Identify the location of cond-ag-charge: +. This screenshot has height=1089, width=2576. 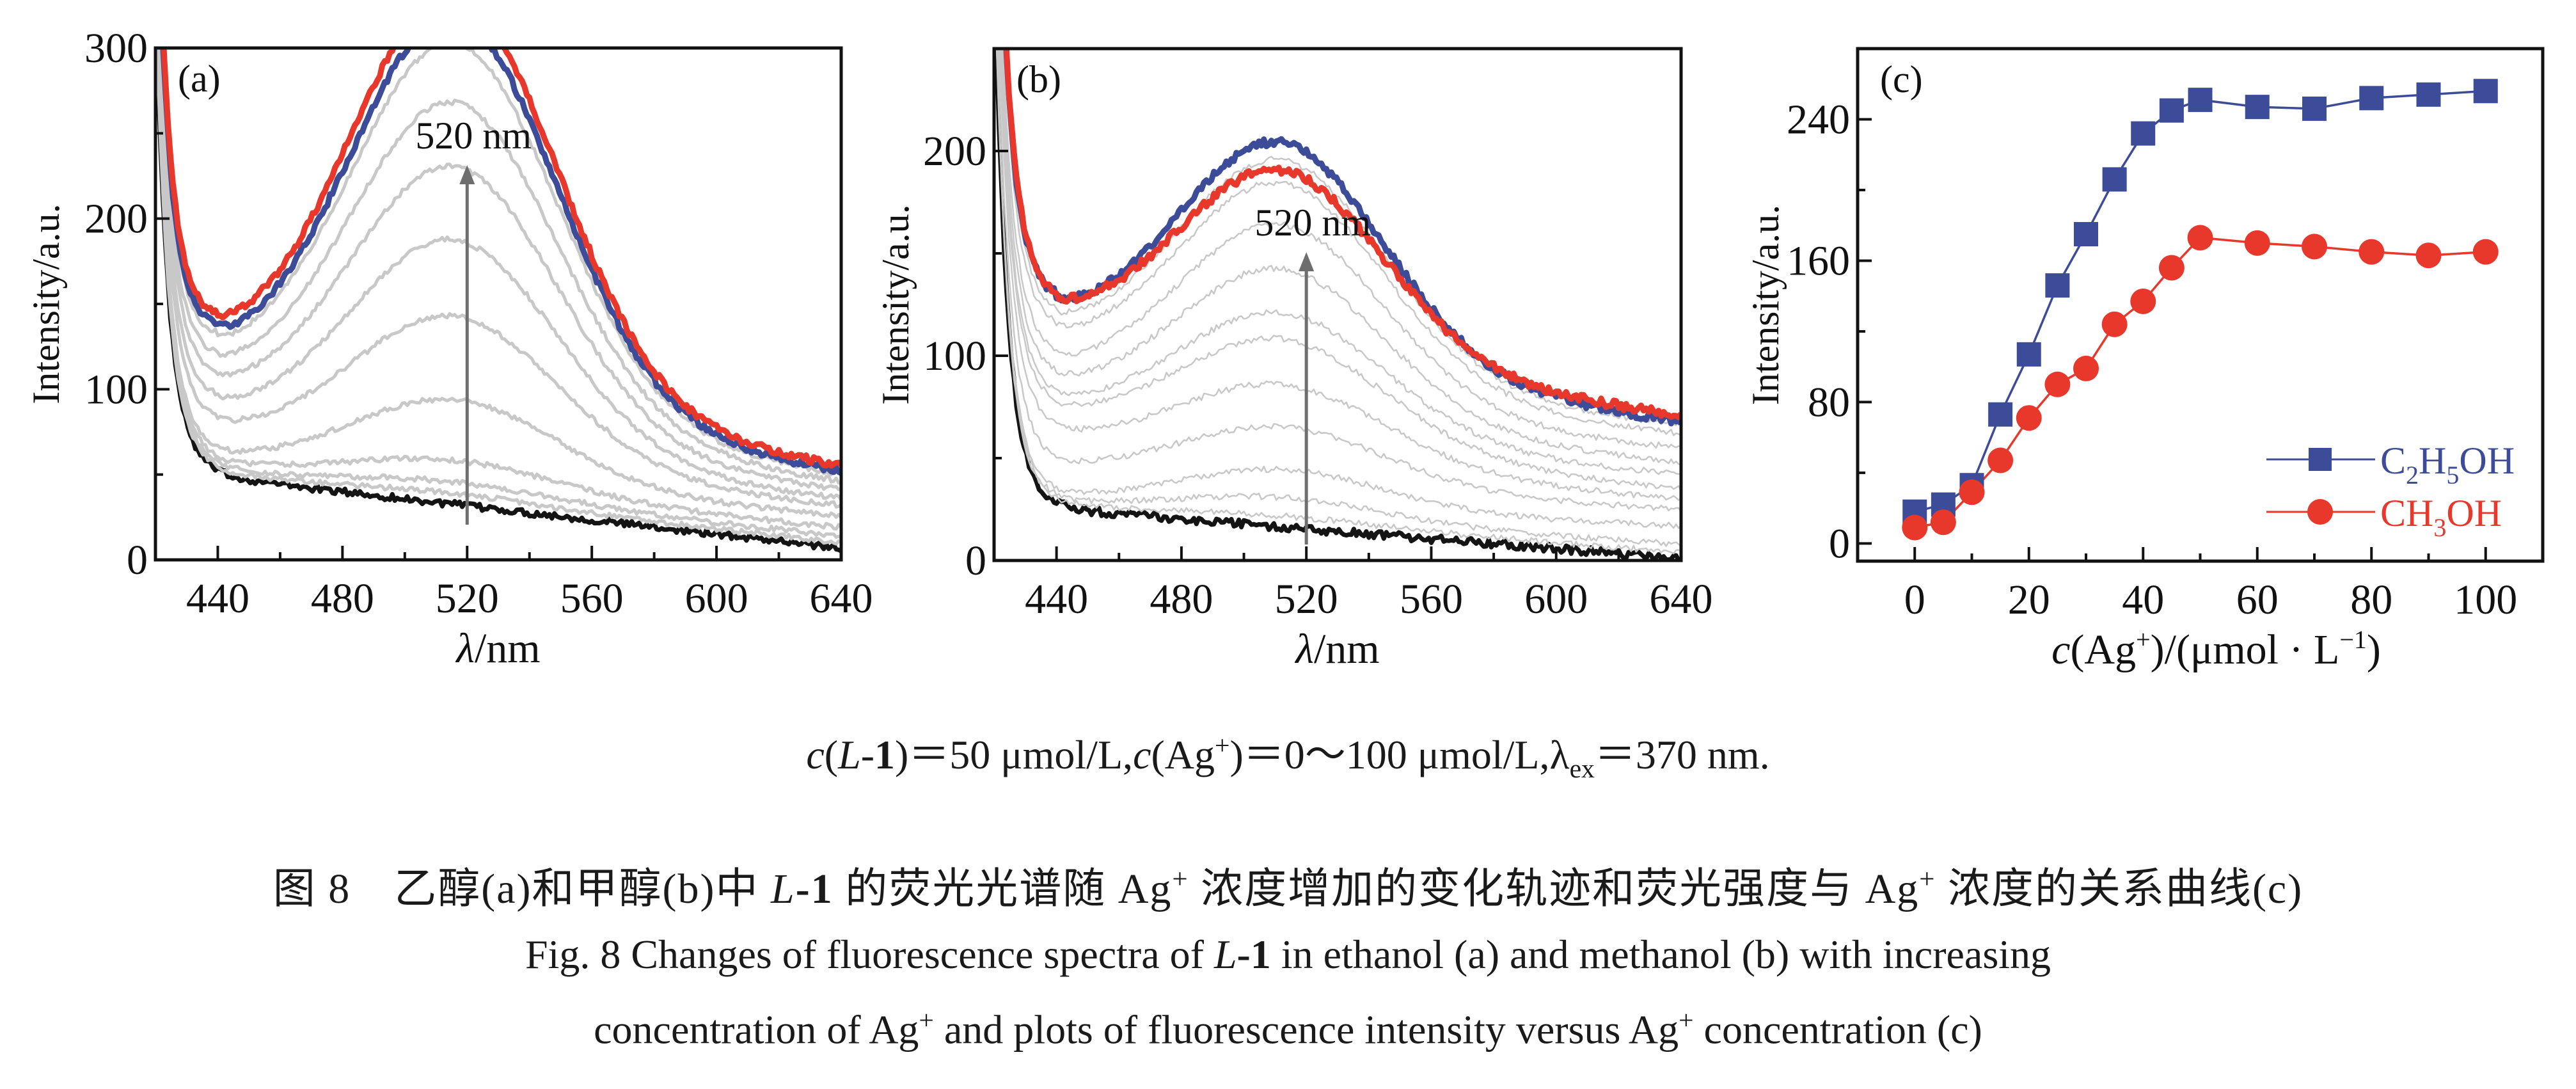
(1222, 745).